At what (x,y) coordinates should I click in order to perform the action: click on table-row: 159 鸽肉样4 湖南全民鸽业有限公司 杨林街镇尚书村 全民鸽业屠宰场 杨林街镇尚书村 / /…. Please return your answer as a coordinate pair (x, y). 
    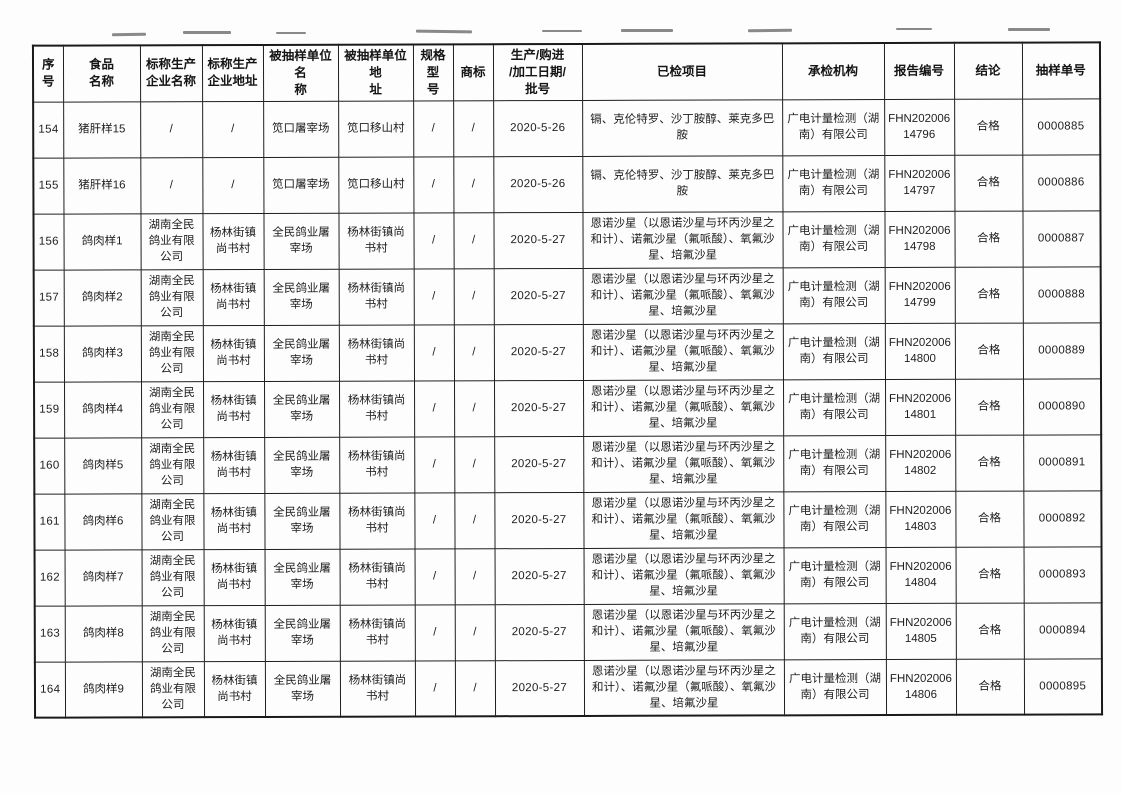
    Looking at the image, I should click on (568, 408).